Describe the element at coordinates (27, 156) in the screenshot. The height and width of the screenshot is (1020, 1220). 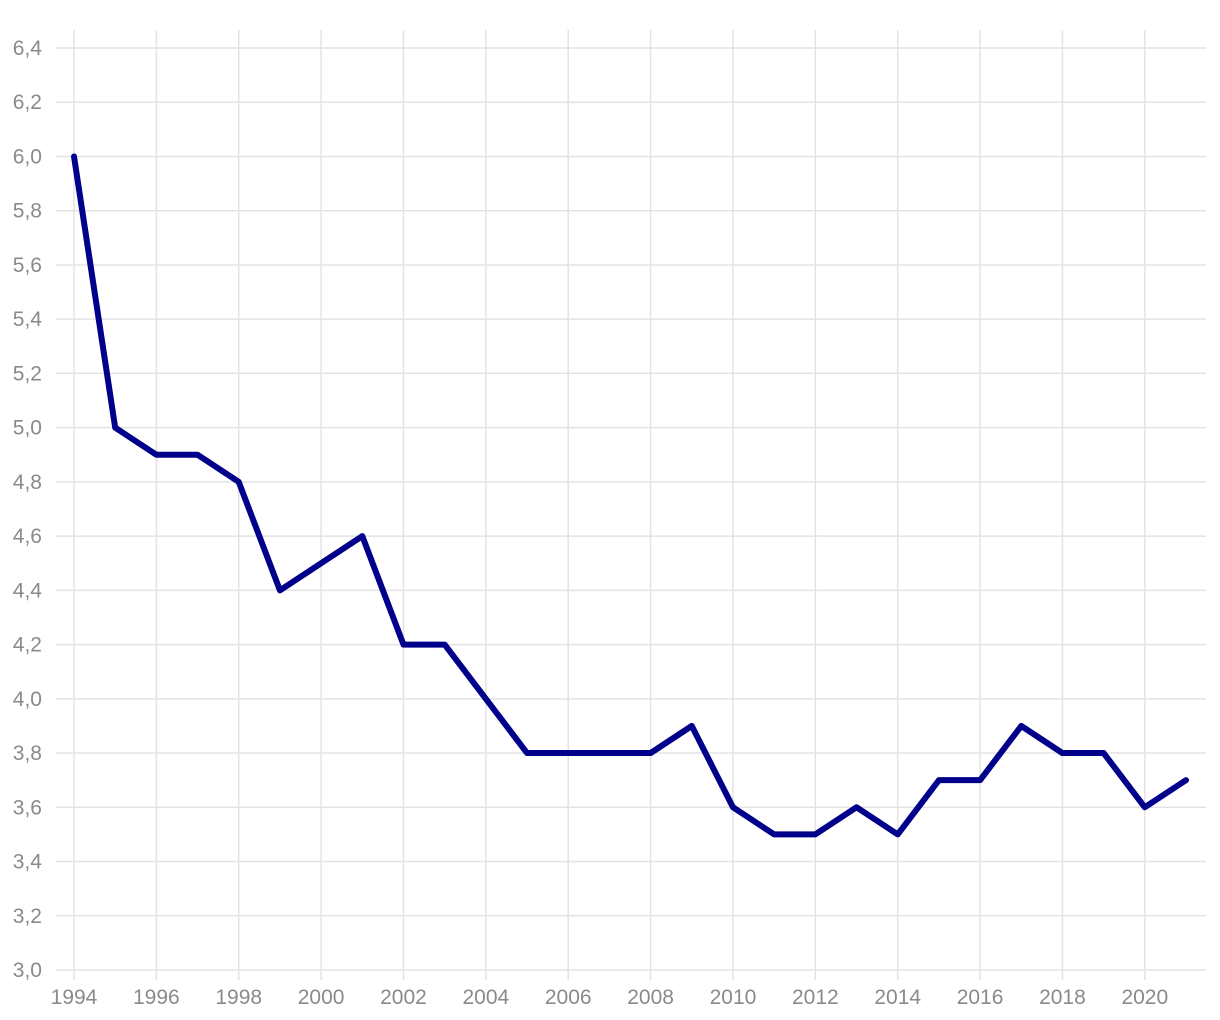
I see `y-tick-label: 6,0` at that location.